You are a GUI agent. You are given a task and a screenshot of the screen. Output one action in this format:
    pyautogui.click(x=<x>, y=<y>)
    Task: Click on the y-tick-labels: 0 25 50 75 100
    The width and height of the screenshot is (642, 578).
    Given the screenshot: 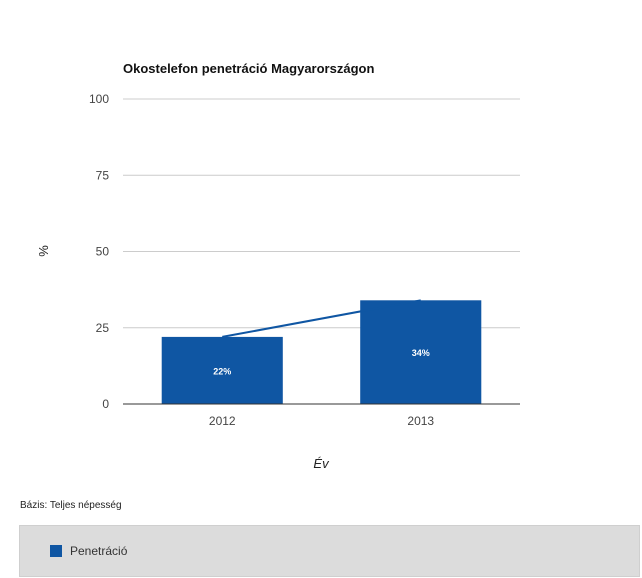 What is the action you would take?
    pyautogui.click(x=99, y=251)
    